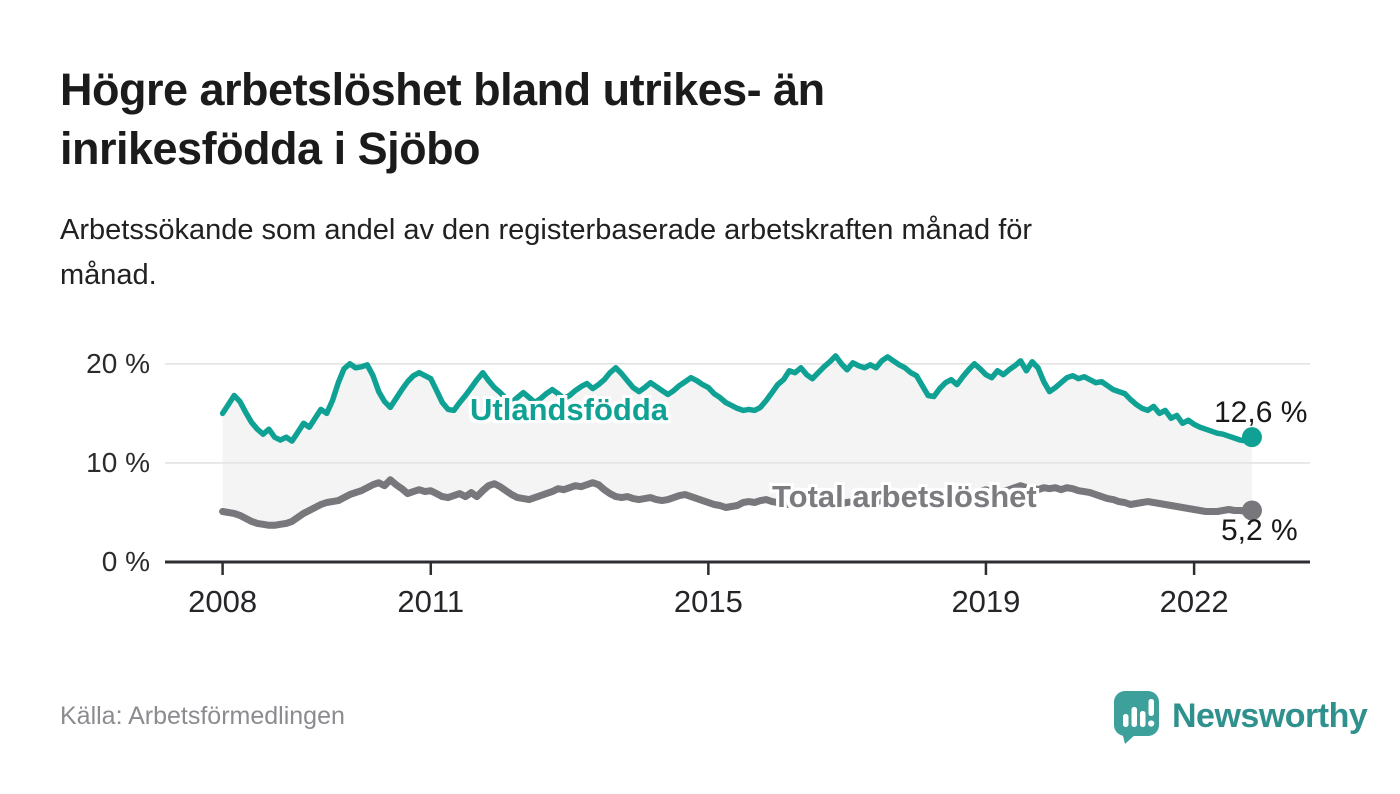  I want to click on brand-name: Newsworthy, so click(1270, 716).